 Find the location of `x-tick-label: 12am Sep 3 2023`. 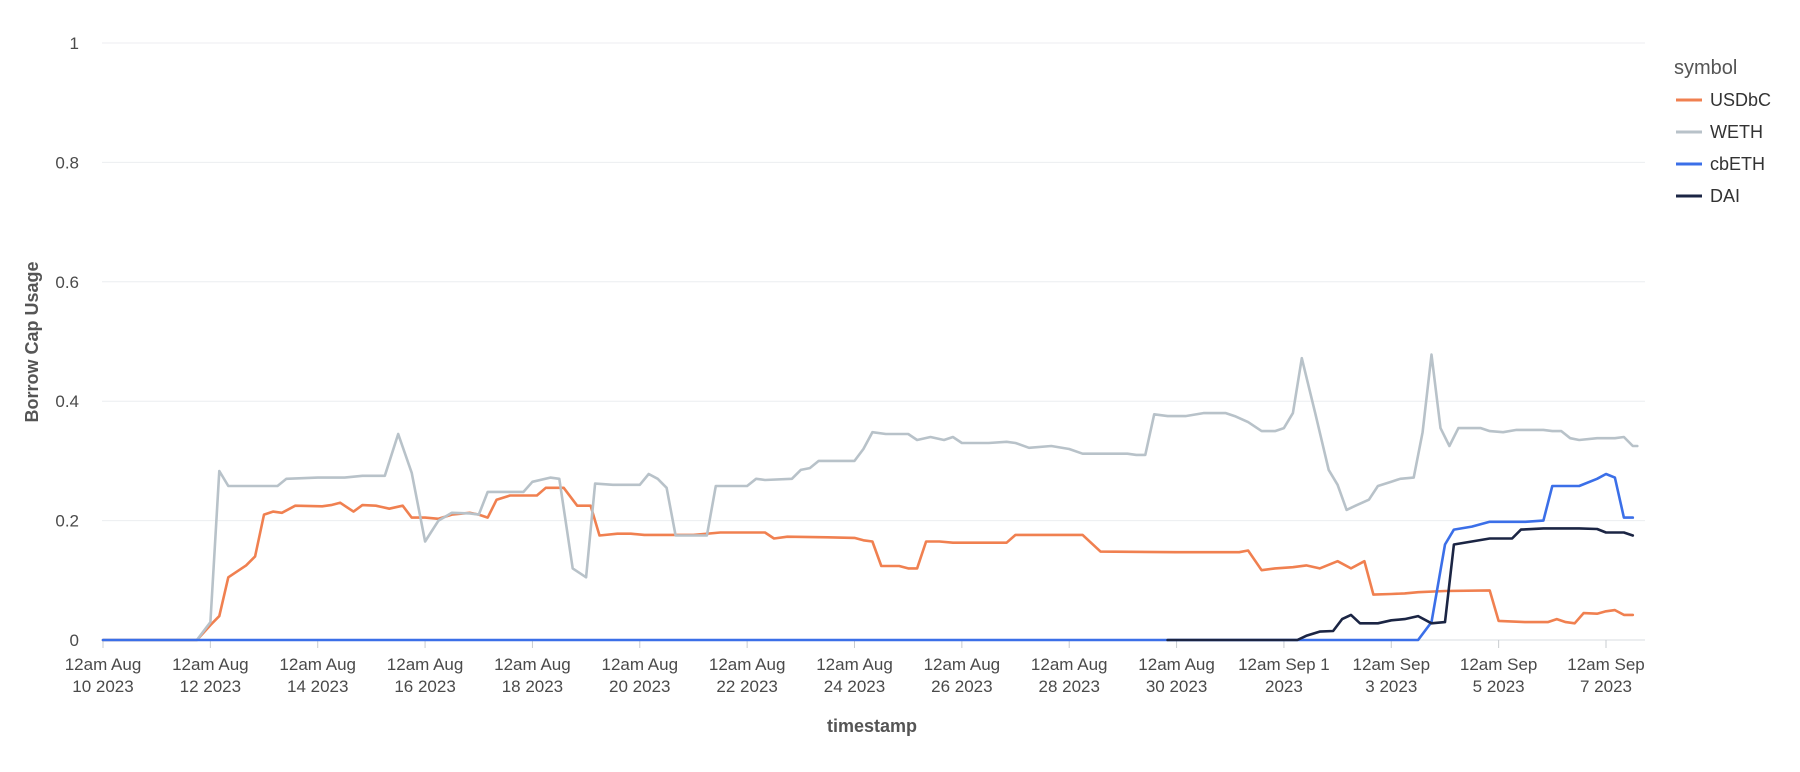

x-tick-label: 12am Sep 3 2023 is located at coordinates (1392, 675).